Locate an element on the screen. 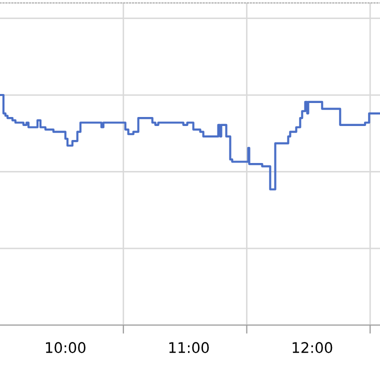 The width and height of the screenshot is (380, 372). x-tick-label: 10:00 is located at coordinates (66, 348).